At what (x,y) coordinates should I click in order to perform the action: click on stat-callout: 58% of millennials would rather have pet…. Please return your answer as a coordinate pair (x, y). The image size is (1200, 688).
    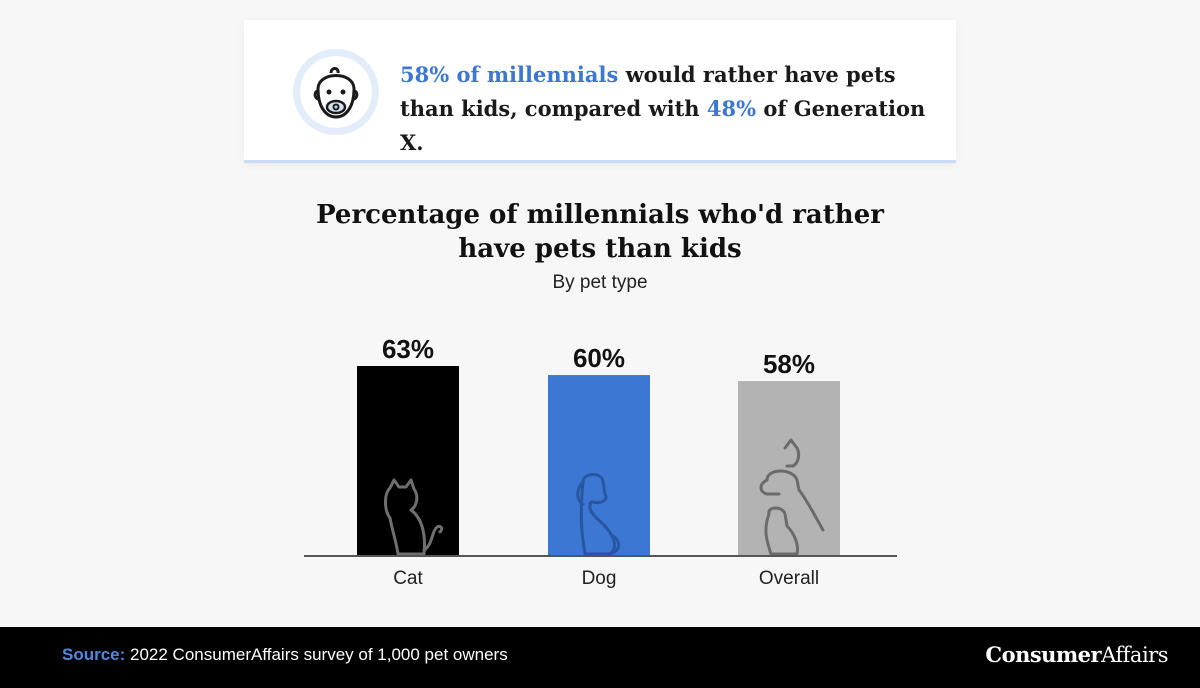
    Looking at the image, I should click on (600, 91).